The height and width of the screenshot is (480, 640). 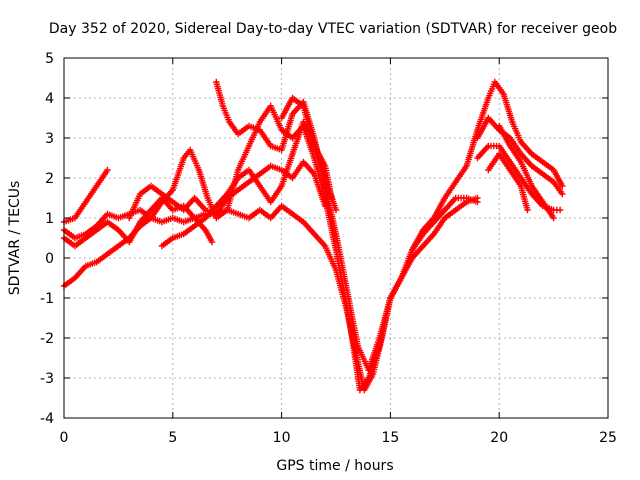 What do you see at coordinates (49, 259) in the screenshot?
I see `y-tick-label: 0` at bounding box center [49, 259].